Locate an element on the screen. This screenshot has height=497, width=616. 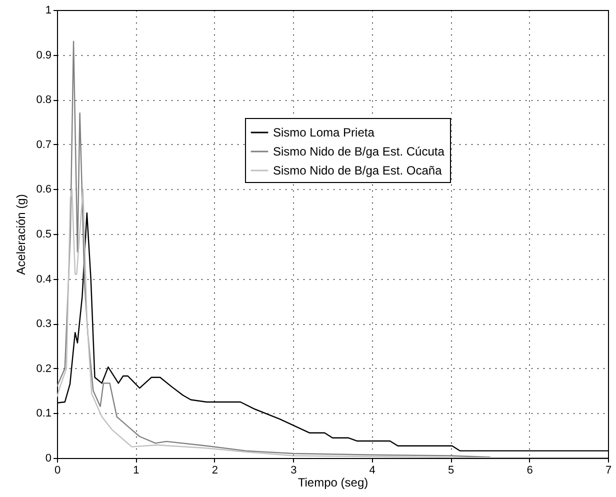
x-tick-label: 5 is located at coordinates (451, 470).